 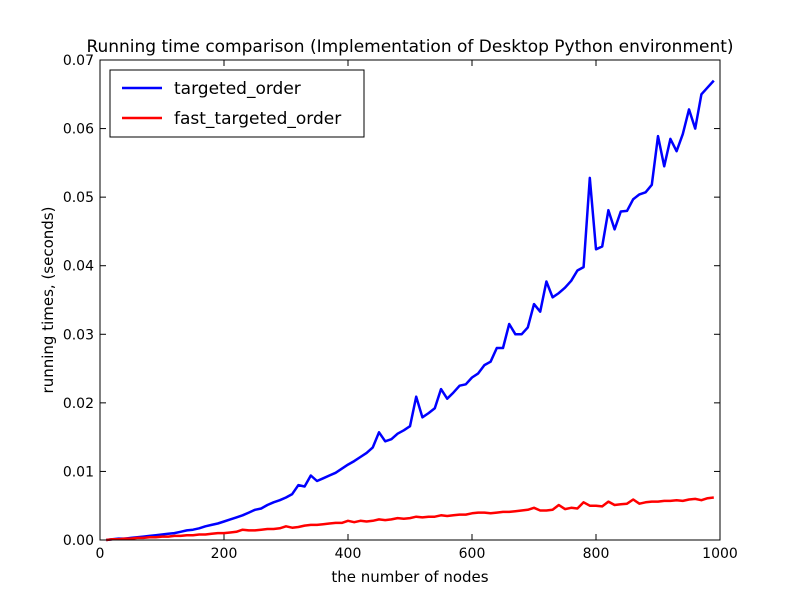 What do you see at coordinates (257, 119) in the screenshot?
I see `legend-label: fast_targeted_order` at bounding box center [257, 119].